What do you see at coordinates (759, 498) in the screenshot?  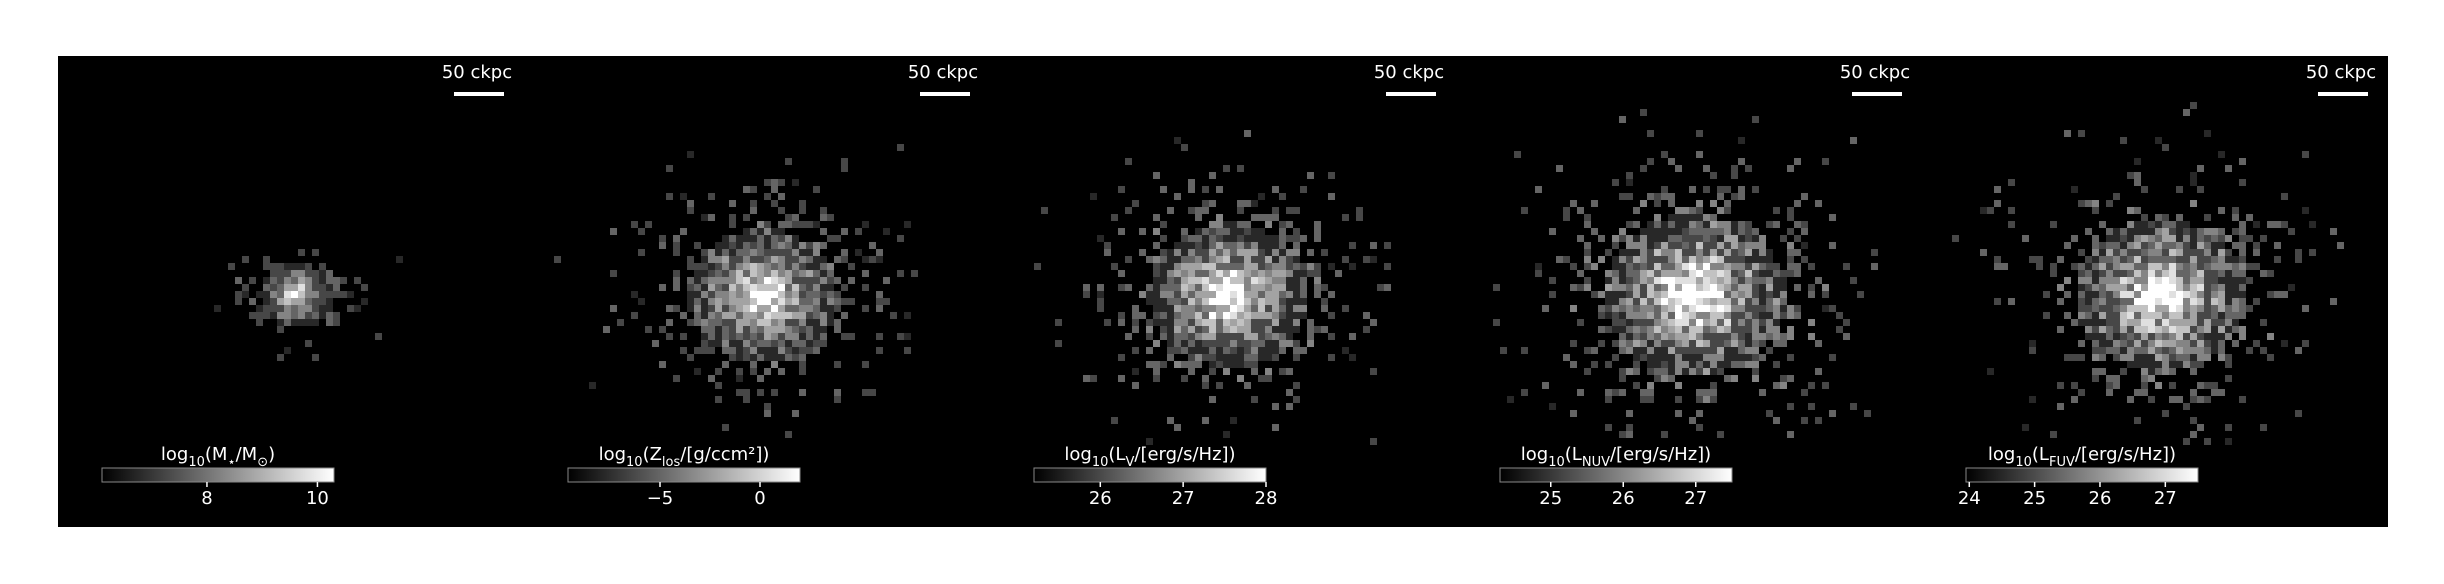 I see `colorbar-tick-label: 0` at bounding box center [759, 498].